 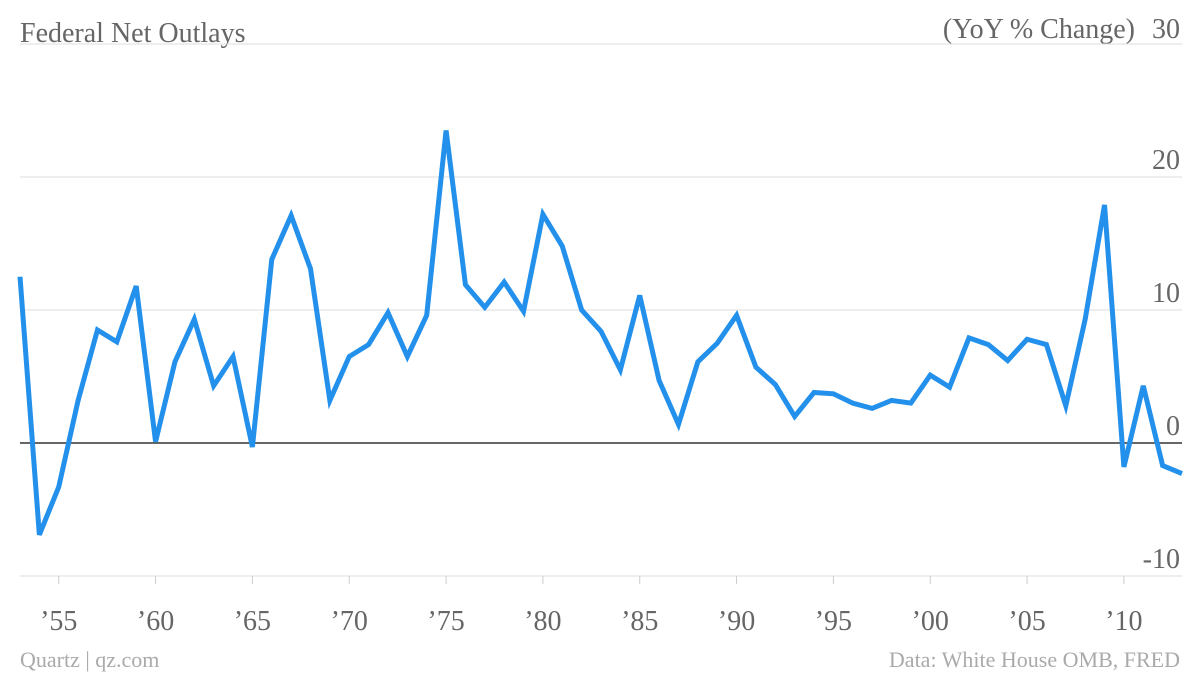 What do you see at coordinates (1039, 29) in the screenshot?
I see `y-axis-label: (YoY % Change)` at bounding box center [1039, 29].